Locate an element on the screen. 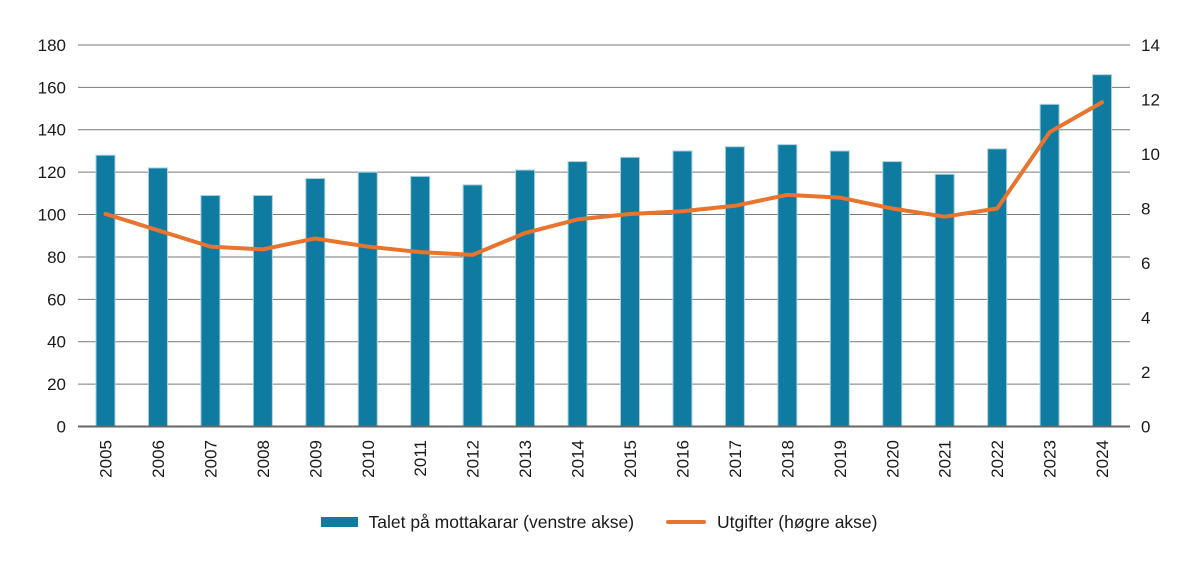  bar-2019 is located at coordinates (839, 288).